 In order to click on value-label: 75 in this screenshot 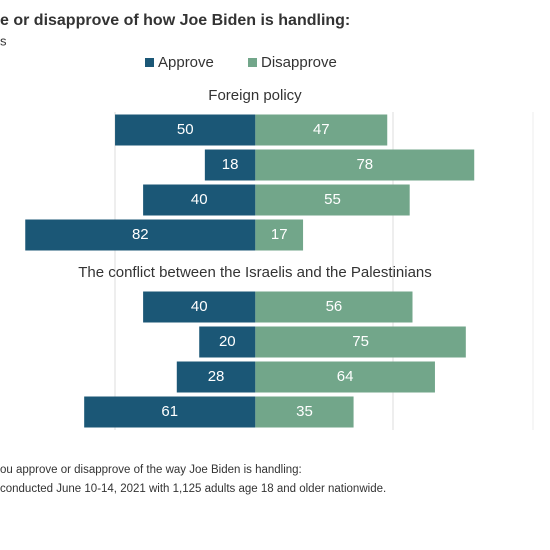, I will do `click(360, 341)`.